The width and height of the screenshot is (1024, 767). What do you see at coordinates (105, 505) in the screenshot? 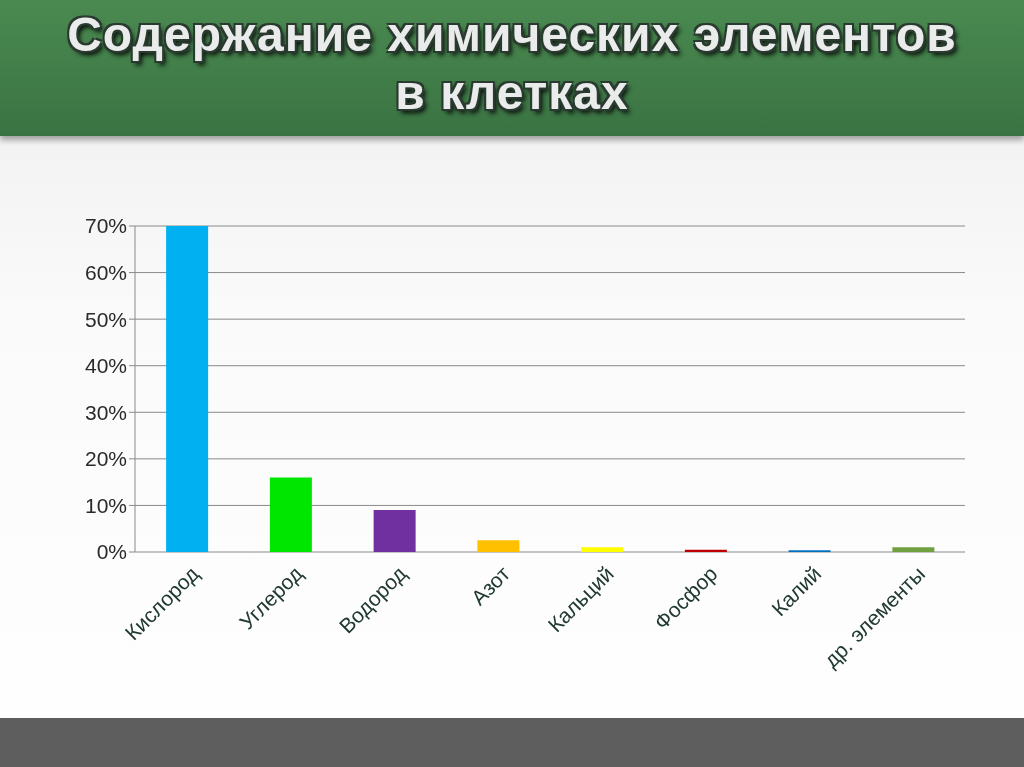
I see `y-tick-label: 10%` at bounding box center [105, 505].